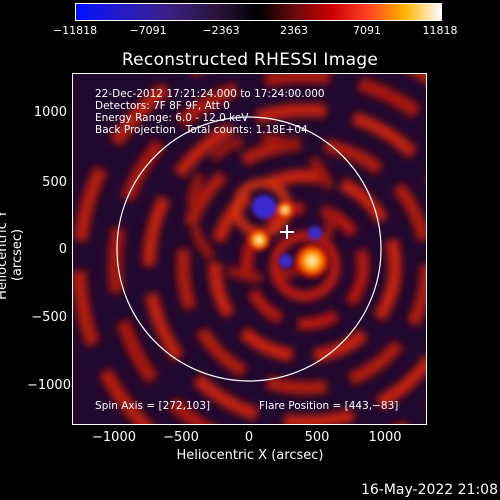 This screenshot has width=500, height=500. I want to click on x-tick-label: 1000, so click(385, 437).